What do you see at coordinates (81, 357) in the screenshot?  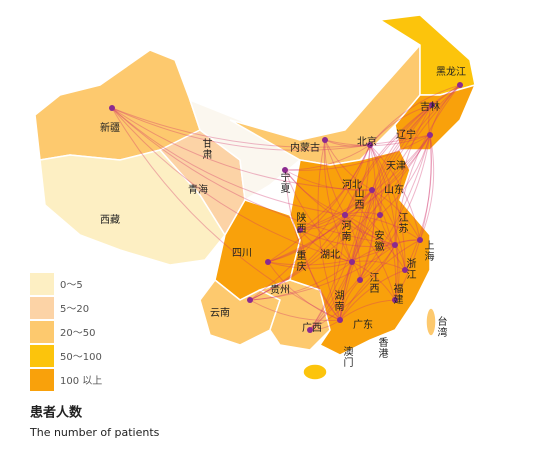 I see `legend-label: 50～100` at bounding box center [81, 357].